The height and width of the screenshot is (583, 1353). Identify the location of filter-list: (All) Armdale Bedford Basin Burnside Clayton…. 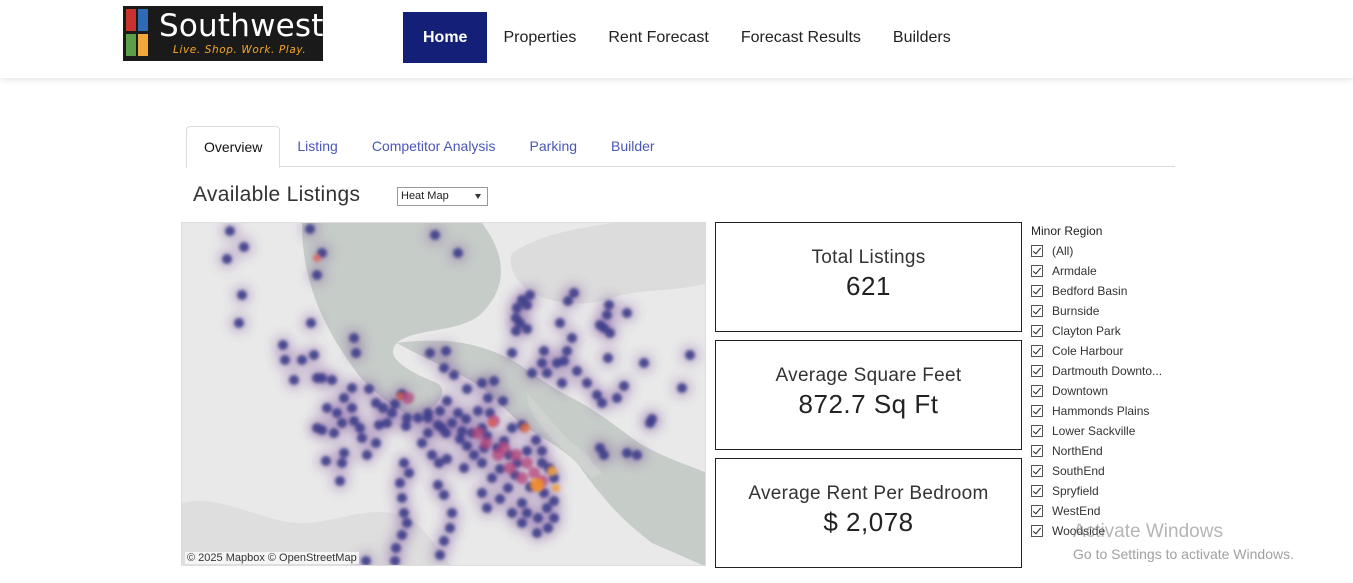
(1111, 391).